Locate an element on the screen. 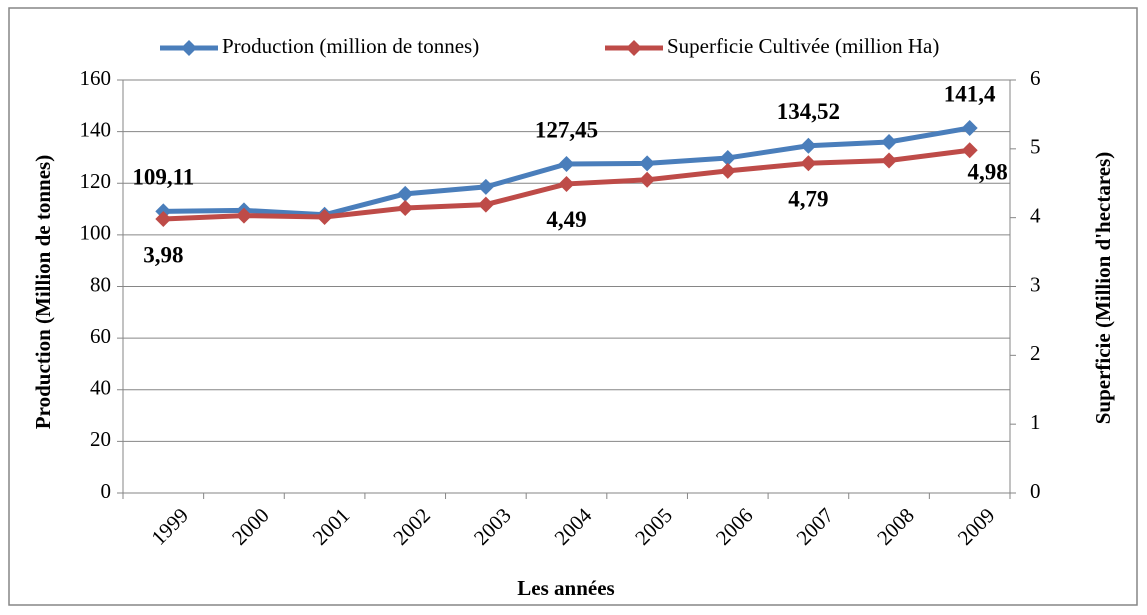  y2-tick-label: 3 is located at coordinates (1035, 284).